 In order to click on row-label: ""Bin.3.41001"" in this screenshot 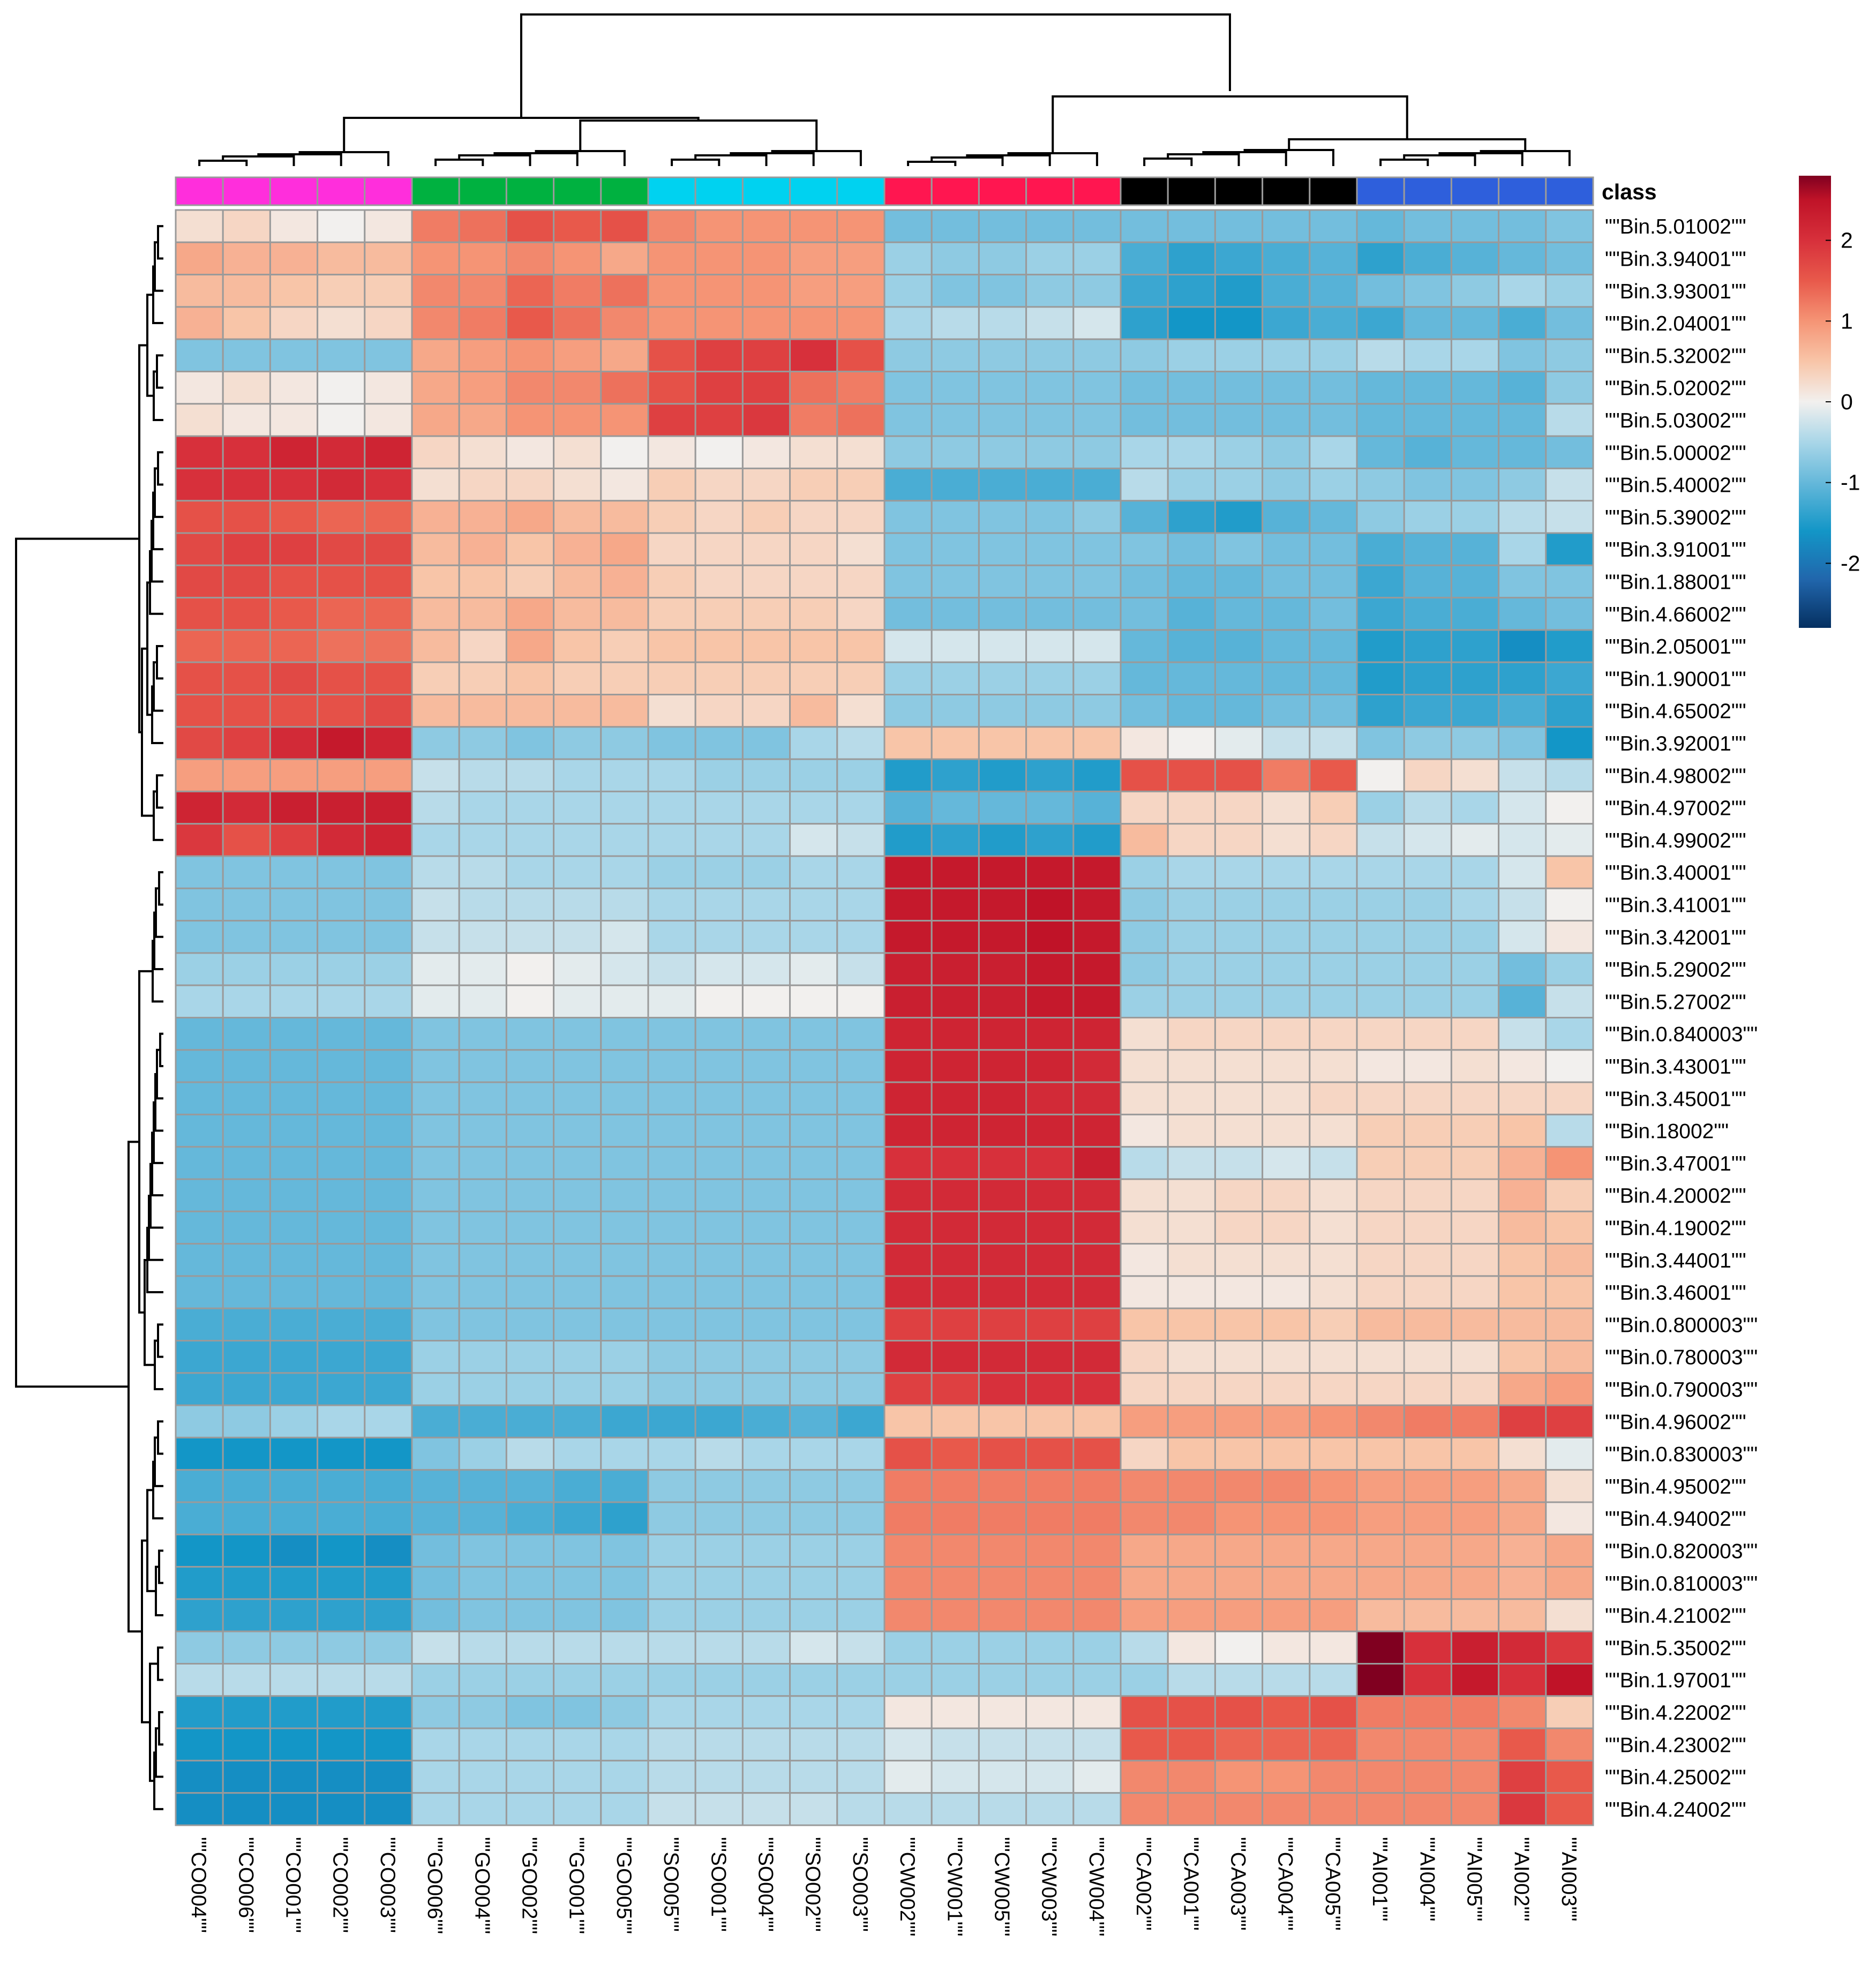, I will do `click(1675, 905)`.